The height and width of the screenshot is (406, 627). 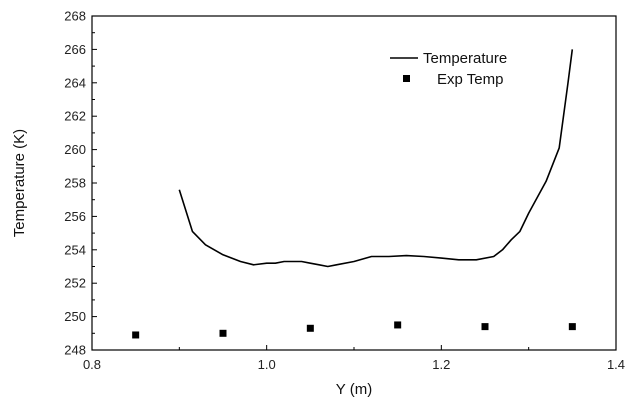 What do you see at coordinates (75, 116) in the screenshot?
I see `y-tick-label: 262` at bounding box center [75, 116].